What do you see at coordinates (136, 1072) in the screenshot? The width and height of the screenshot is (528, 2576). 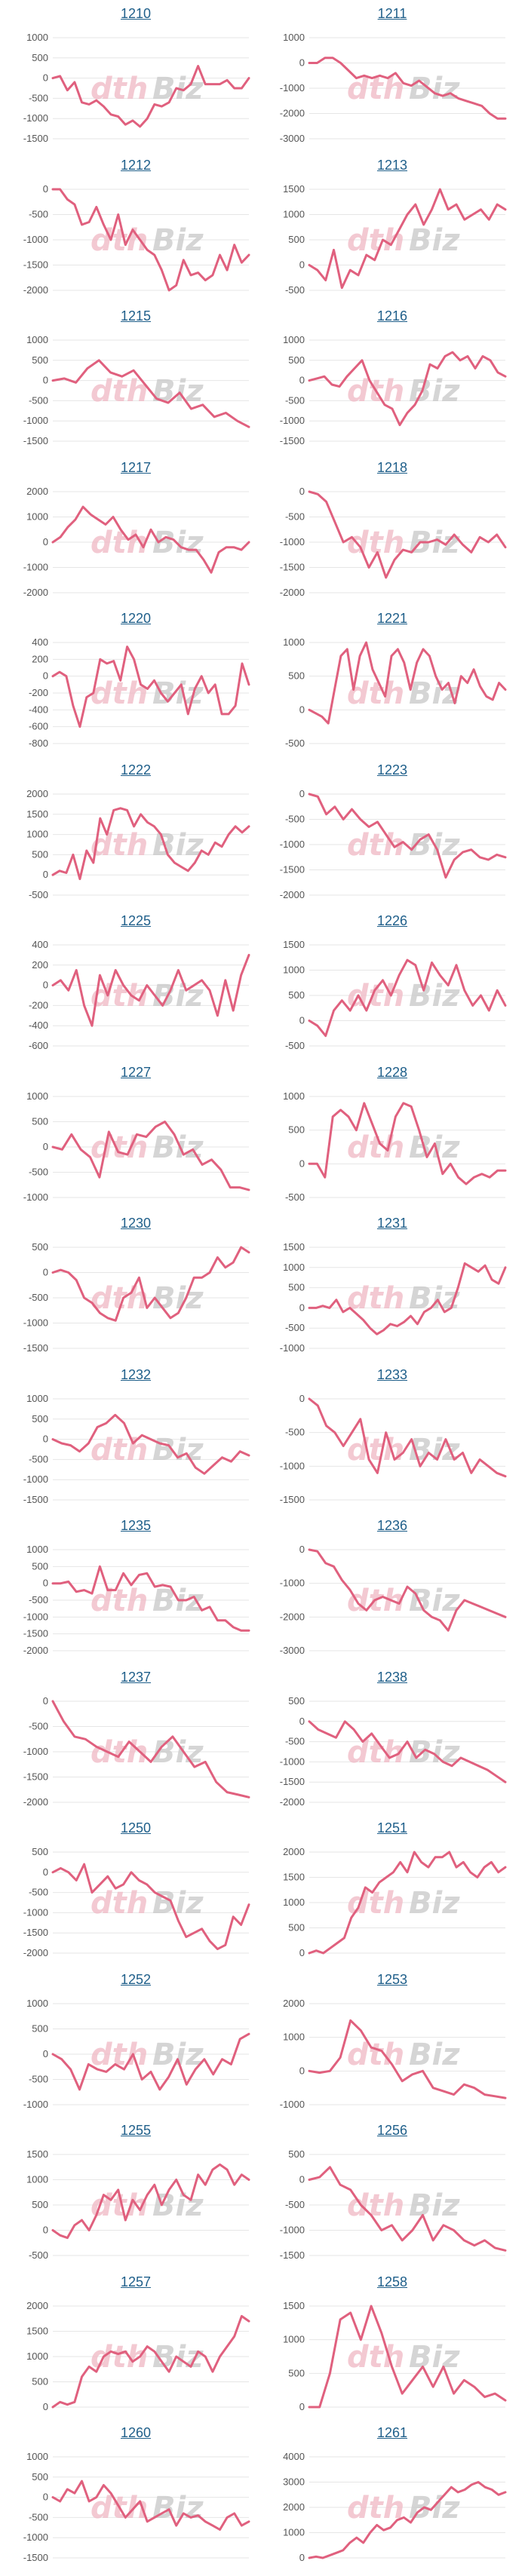 I see `chart-title-link: 1227` at bounding box center [136, 1072].